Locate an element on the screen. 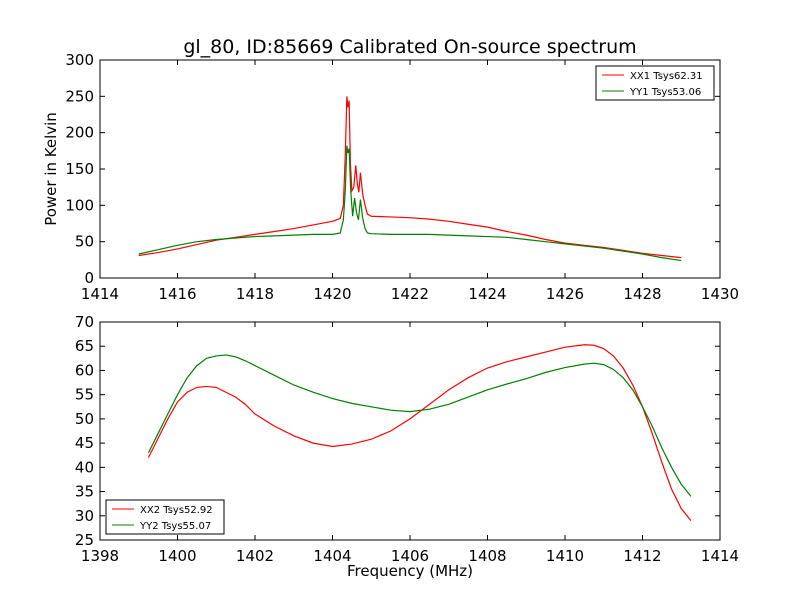 The height and width of the screenshot is (600, 800). x-tick-label: 1398 is located at coordinates (100, 556).